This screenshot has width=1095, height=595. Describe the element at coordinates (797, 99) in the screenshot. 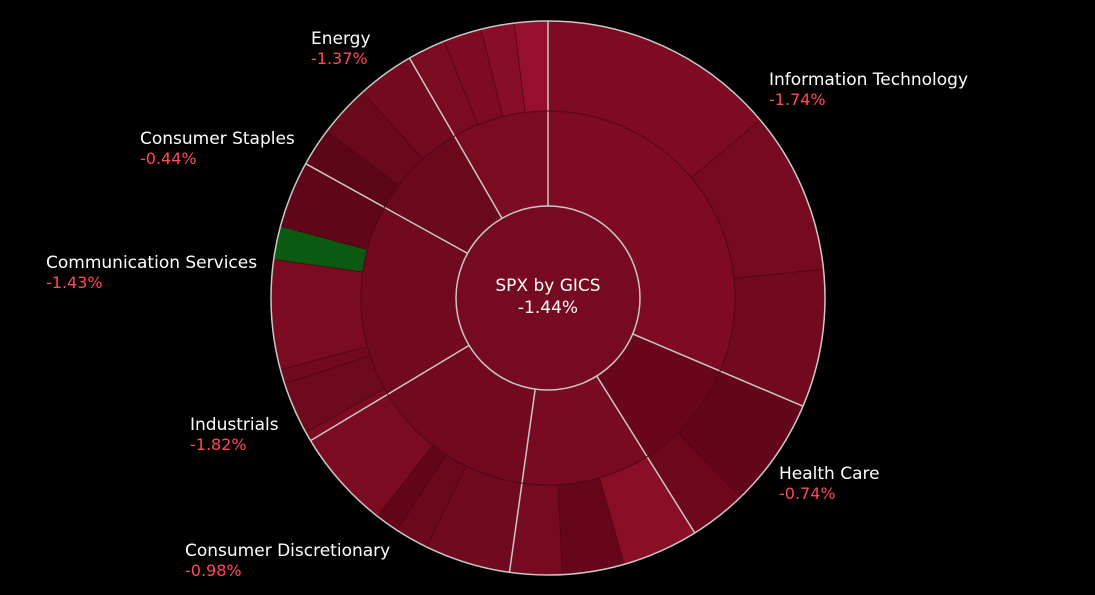

I see `sector-change: -1.74%` at that location.